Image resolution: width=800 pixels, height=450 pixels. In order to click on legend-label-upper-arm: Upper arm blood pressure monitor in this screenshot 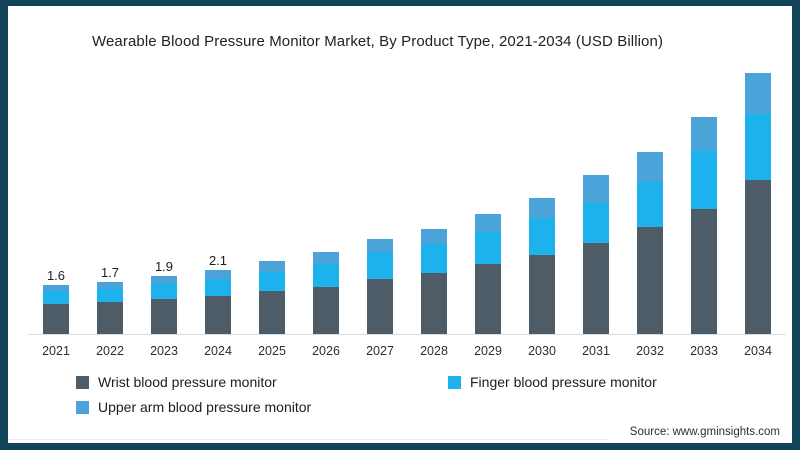, I will do `click(205, 407)`.